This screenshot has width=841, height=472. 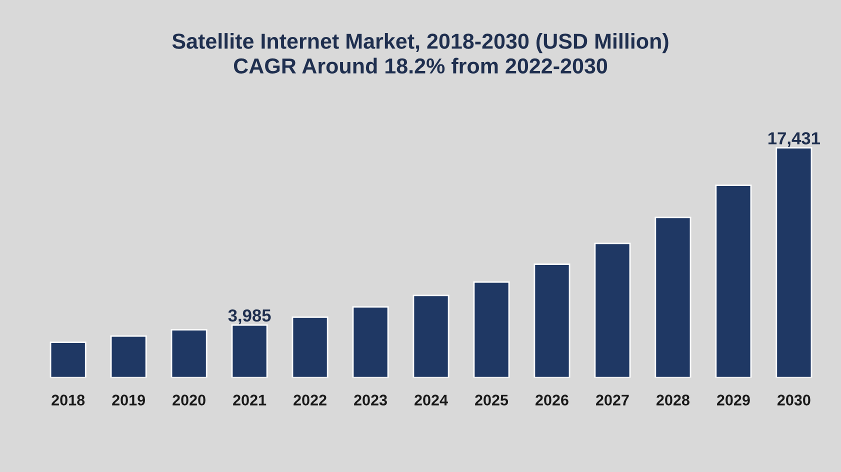 I want to click on x-tick-label: 2025, so click(x=491, y=400).